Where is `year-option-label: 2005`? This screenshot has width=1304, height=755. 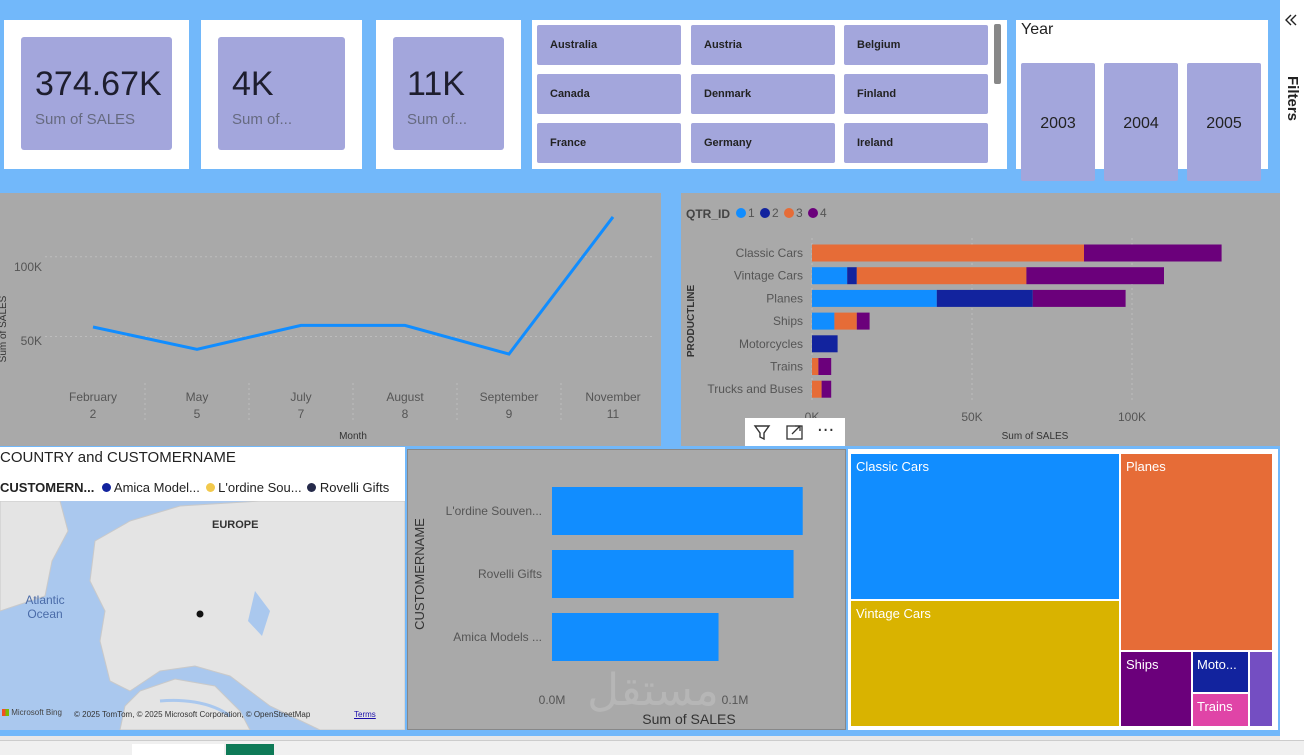
year-option-label: 2005 is located at coordinates (1224, 123).